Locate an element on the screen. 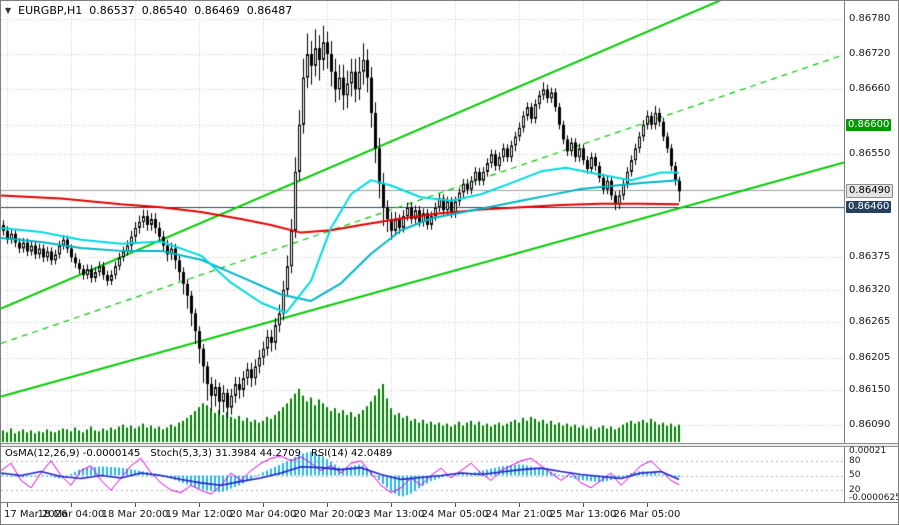 The image size is (899, 525). price-axis-label: 0.86660 is located at coordinates (870, 89).